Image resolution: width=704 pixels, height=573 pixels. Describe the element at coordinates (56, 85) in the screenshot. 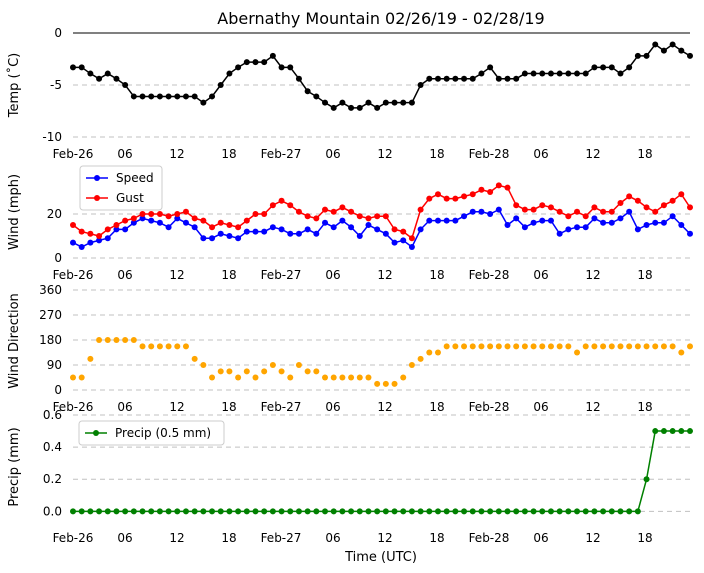

I see `y-tick-label: -5` at that location.